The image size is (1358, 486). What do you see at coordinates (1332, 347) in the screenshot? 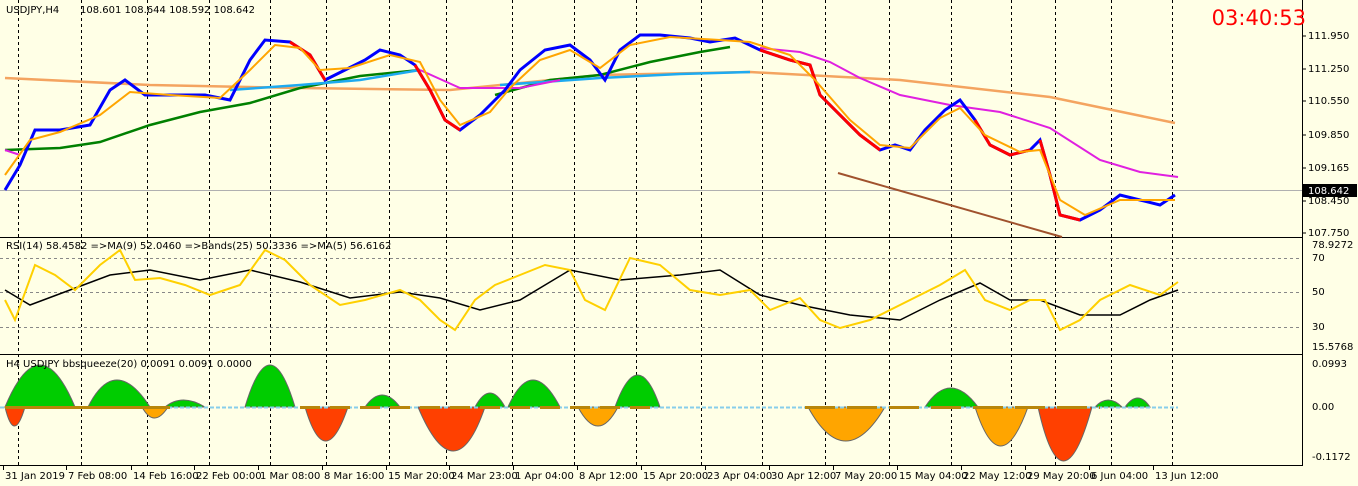
I see `rsi-axis-label: 15.5768` at bounding box center [1332, 347].